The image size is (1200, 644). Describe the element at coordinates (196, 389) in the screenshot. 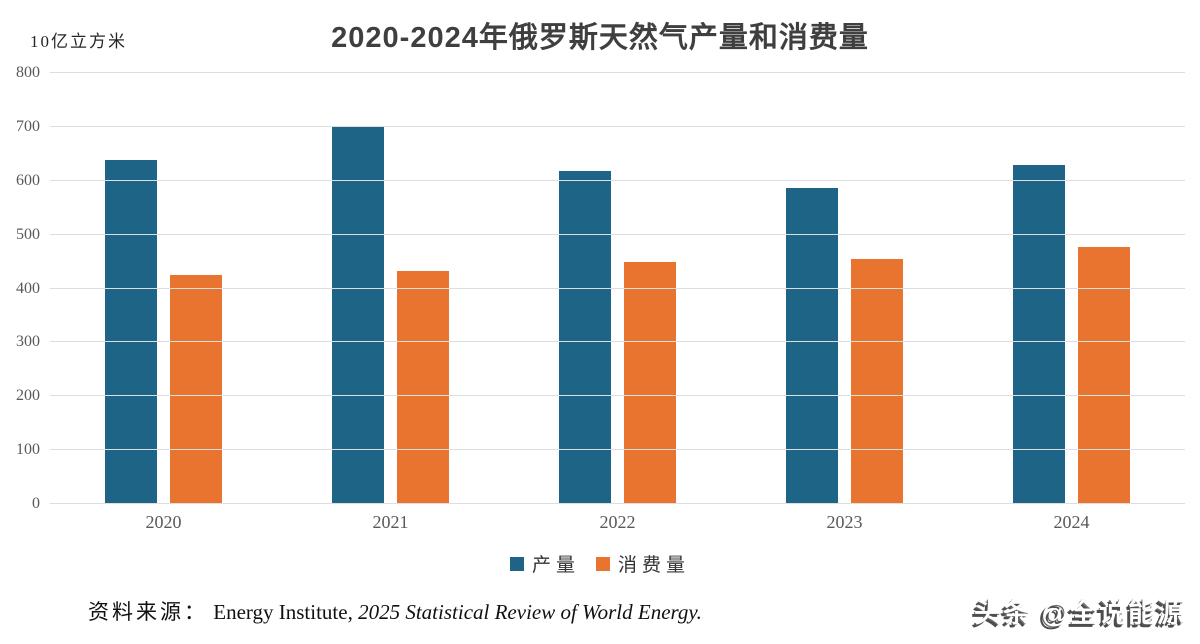

I see `bar-消费量-2020` at that location.